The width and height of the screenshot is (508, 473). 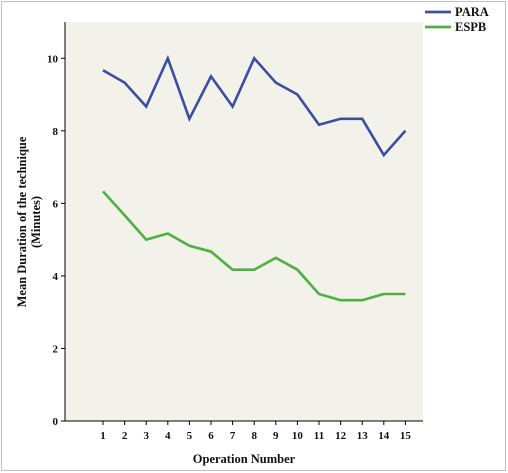 I want to click on x-tick-label: 5, so click(x=190, y=436).